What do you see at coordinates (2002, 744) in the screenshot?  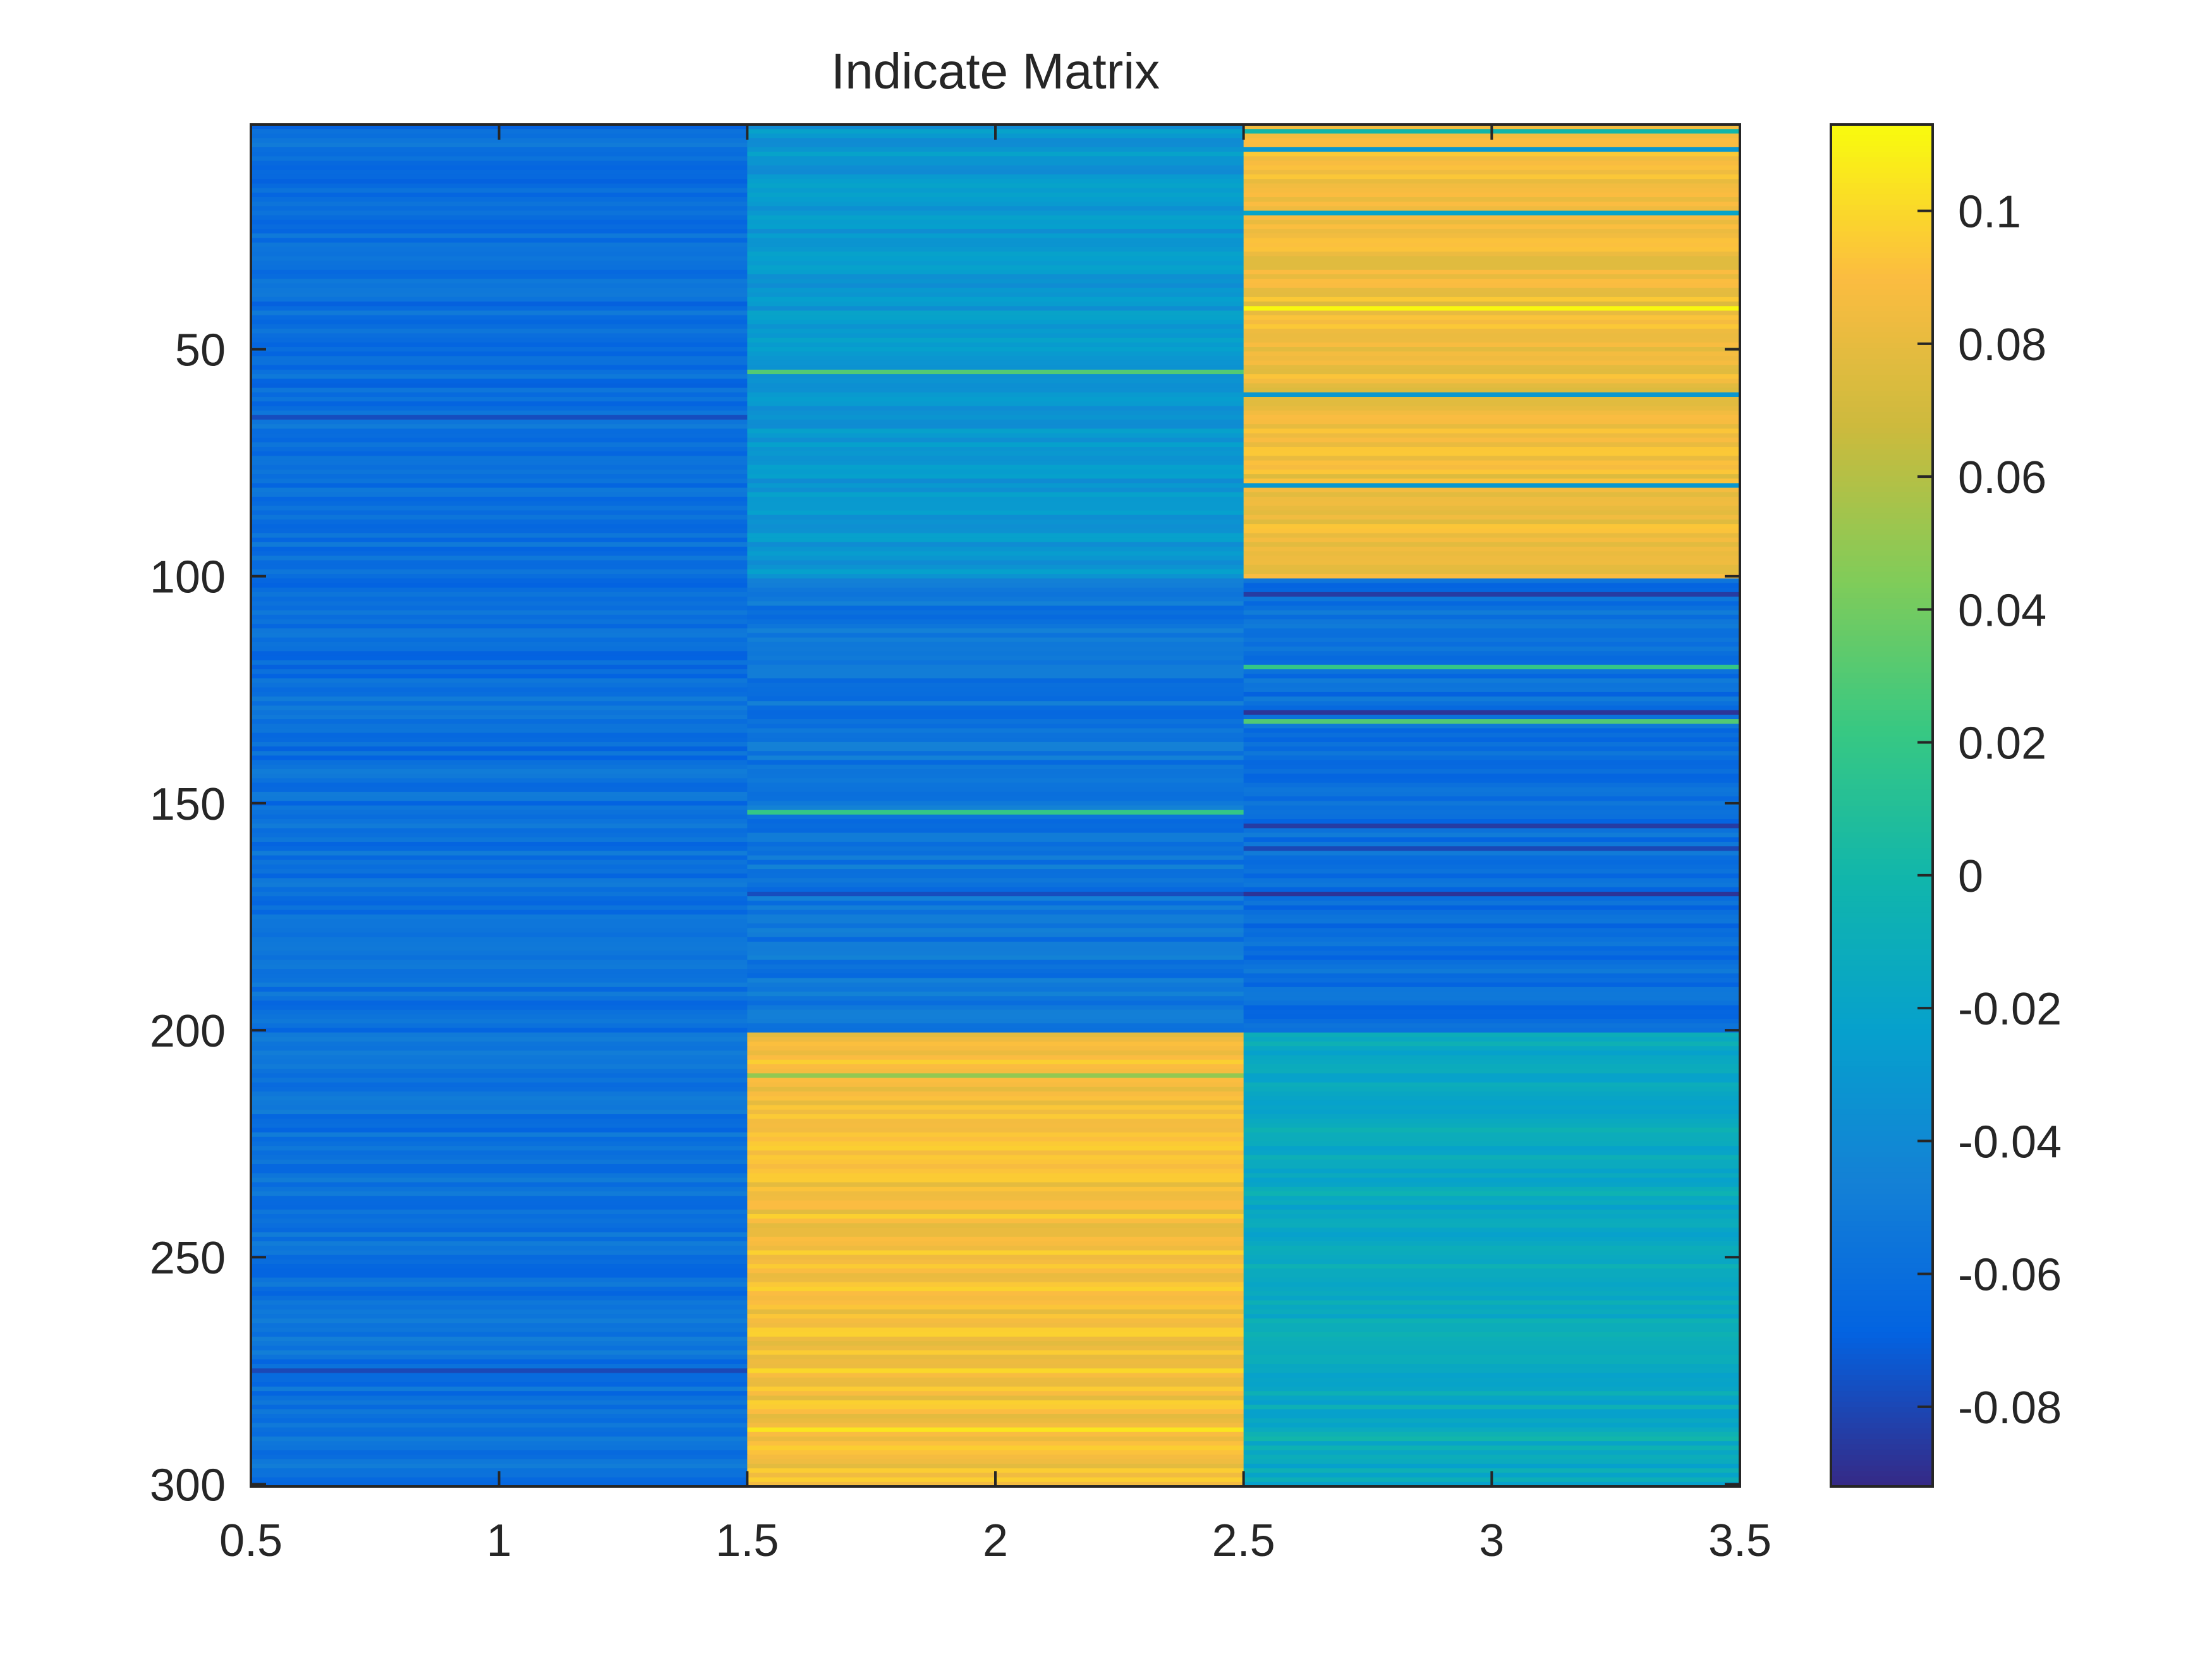 I see `colorbar-tick-label: 0.02` at bounding box center [2002, 744].